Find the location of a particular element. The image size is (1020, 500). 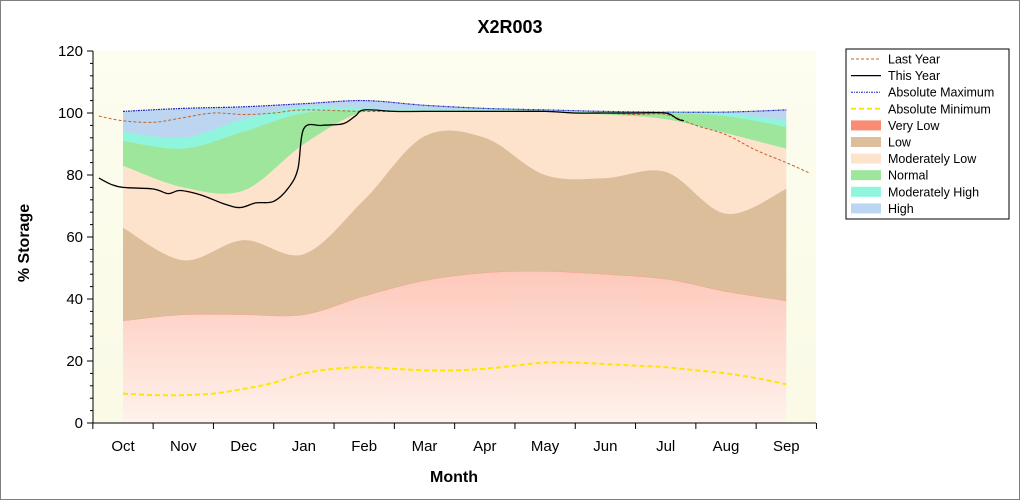

chart-title: X2R003 is located at coordinates (509, 27).